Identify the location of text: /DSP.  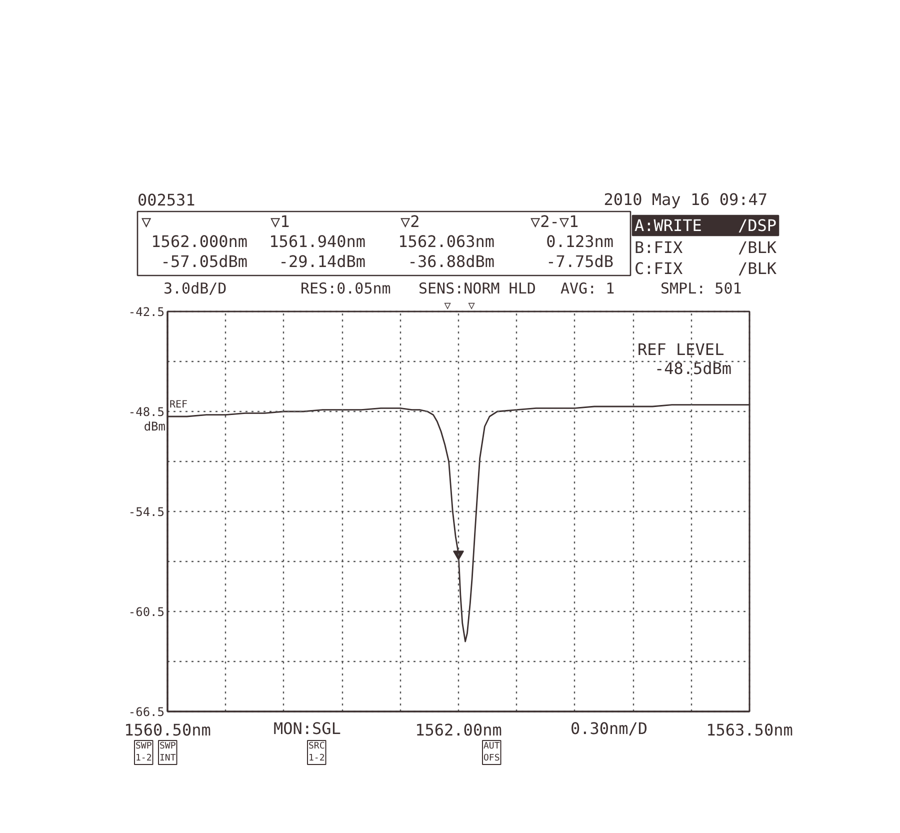
(757, 225).